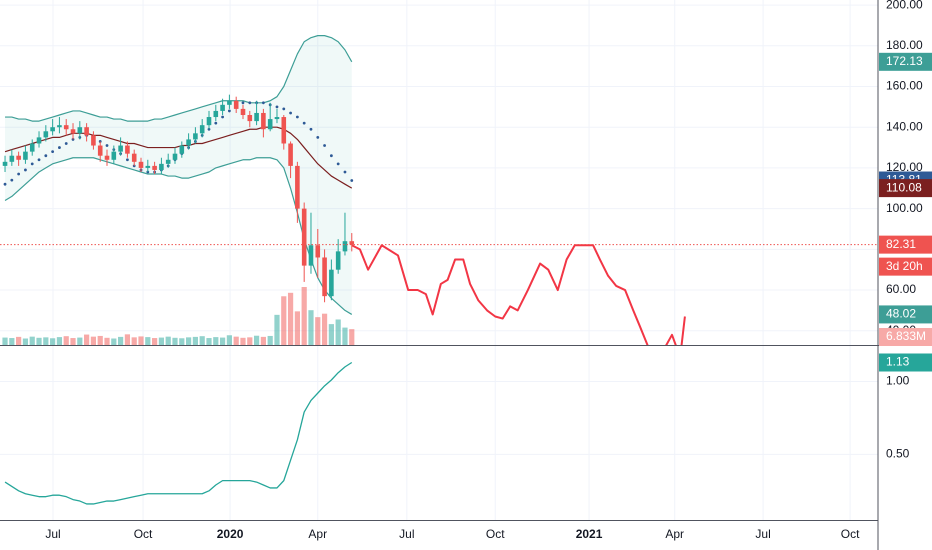 This screenshot has width=932, height=550. I want to click on y-tick-label: 140.00, so click(904, 126).